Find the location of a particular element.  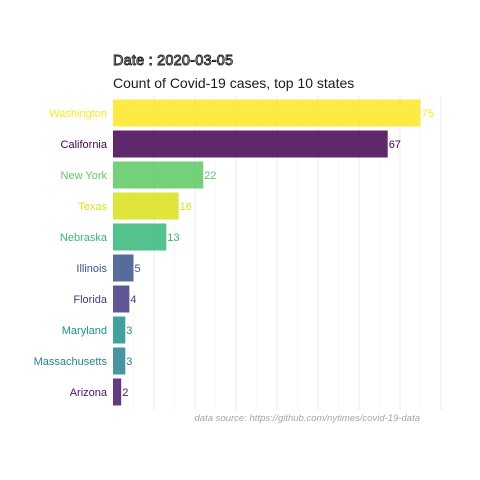

bar-arizona is located at coordinates (117, 392).